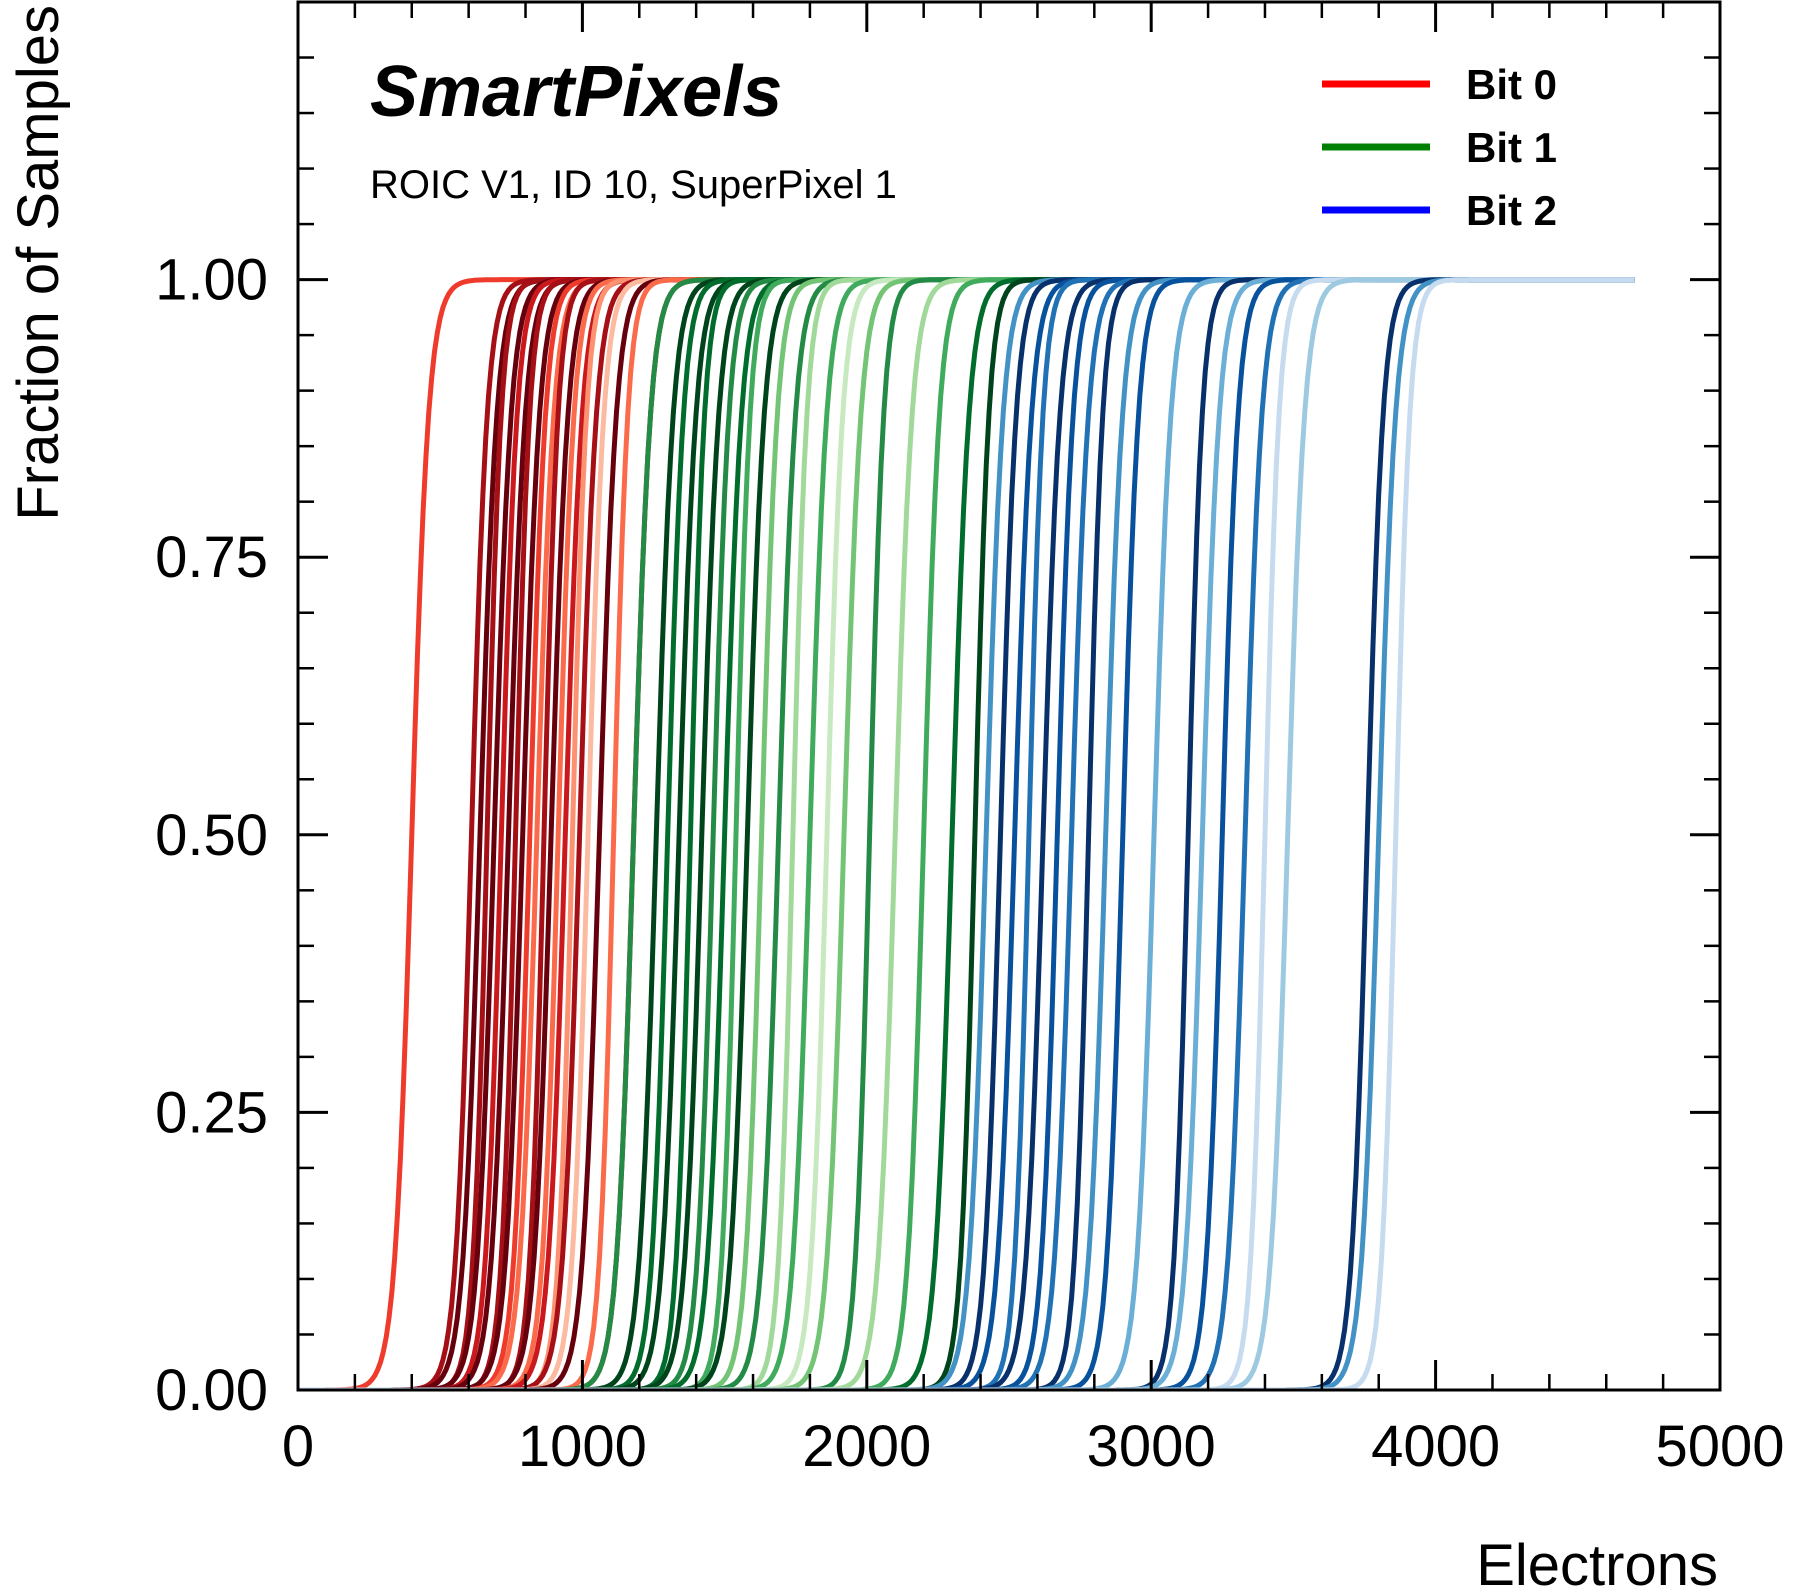  I want to click on y-tick-label: 1.00, so click(211, 280).